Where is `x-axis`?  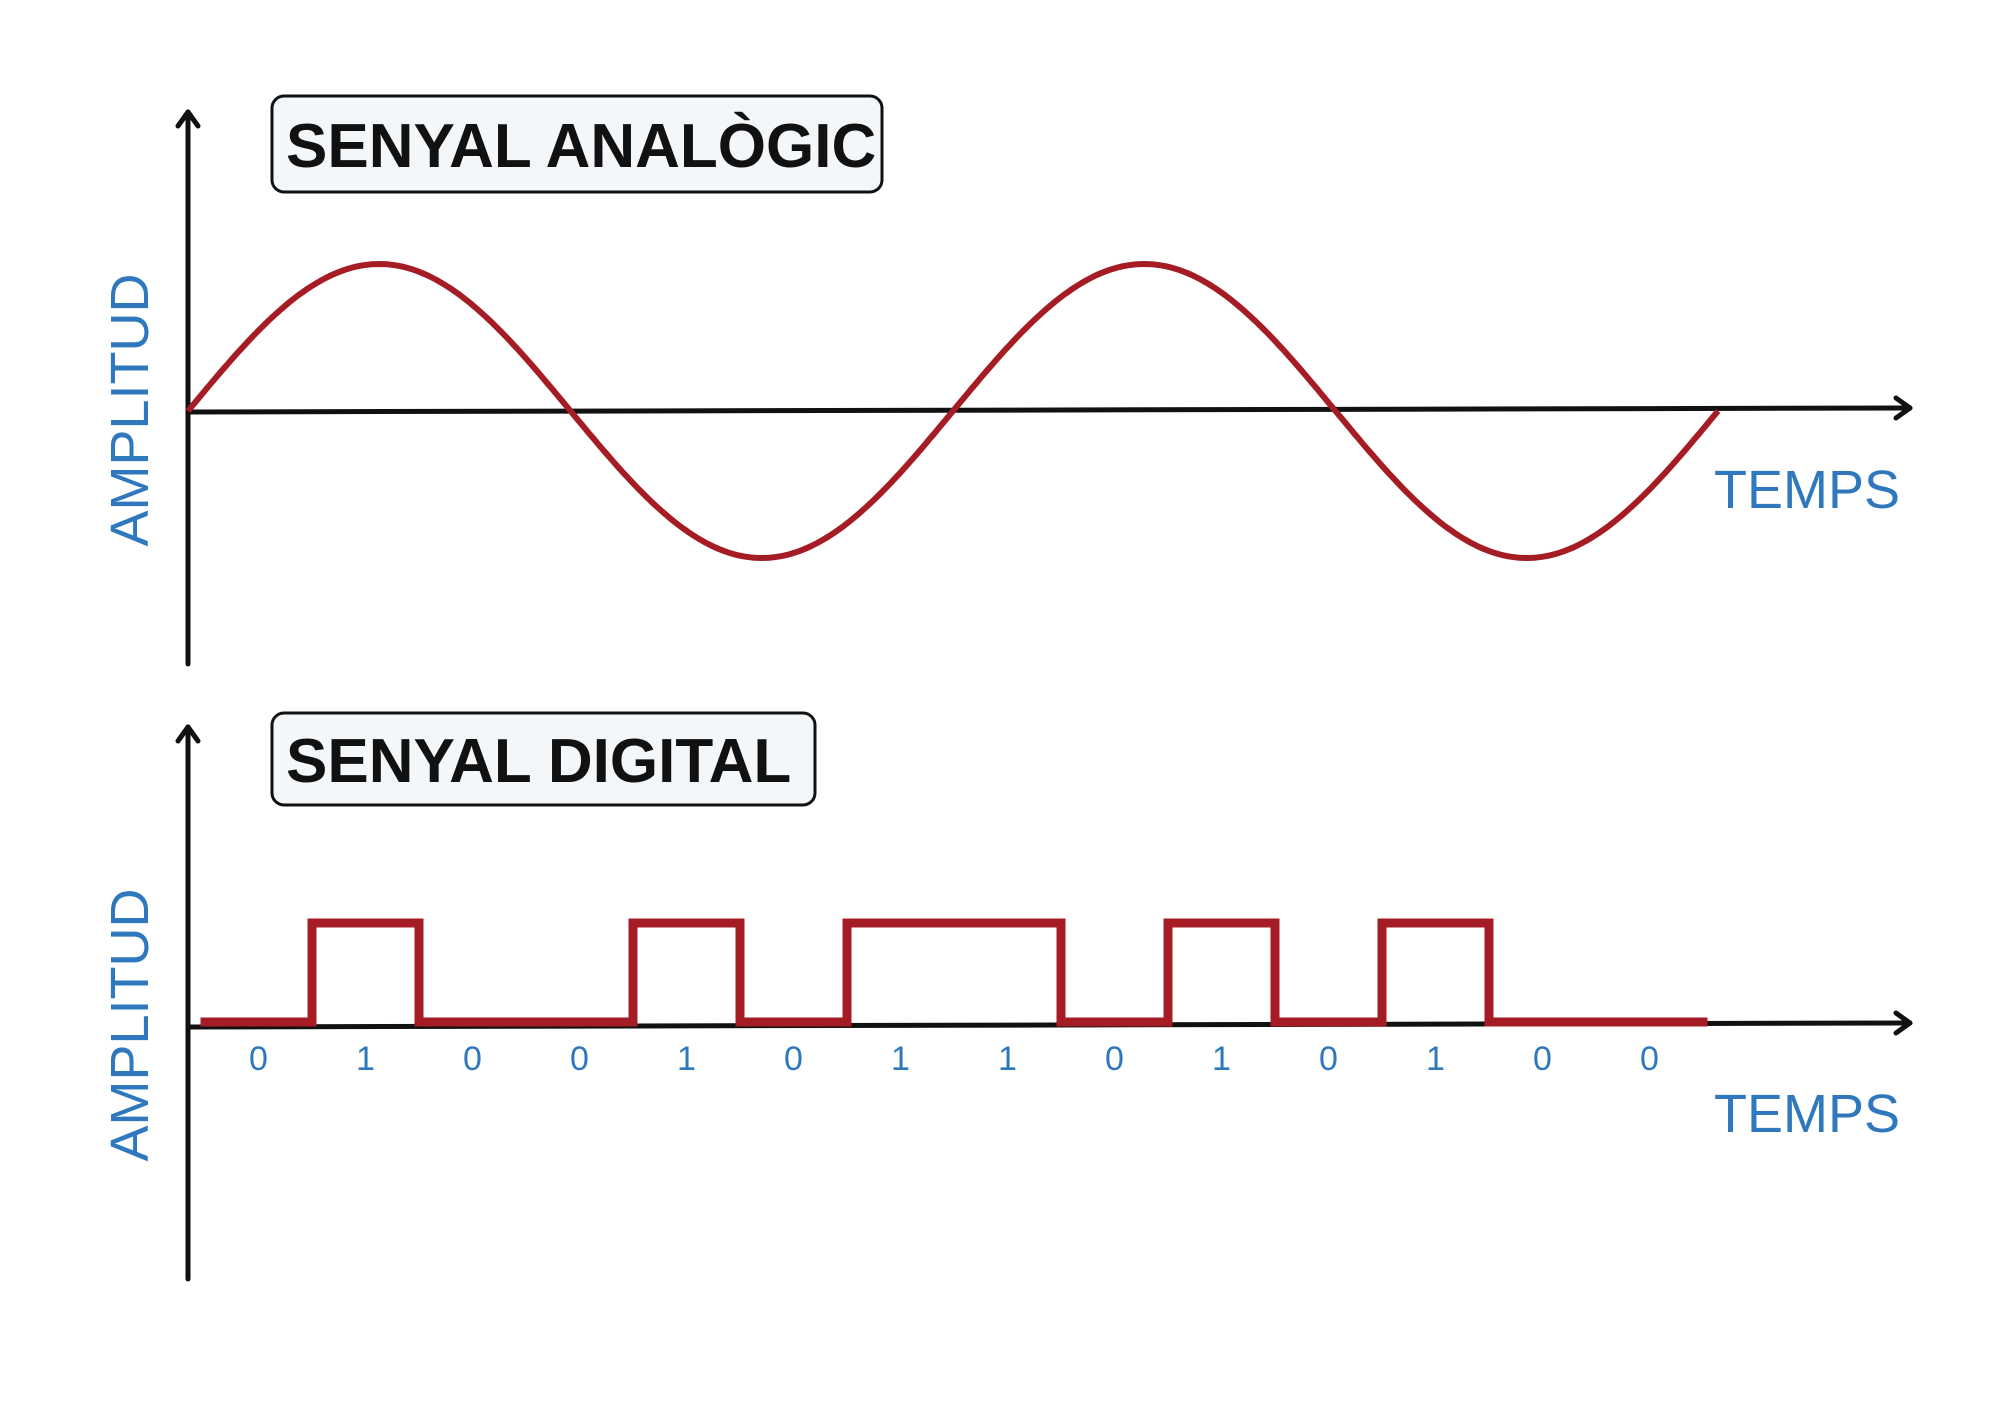
x-axis is located at coordinates (1049, 410).